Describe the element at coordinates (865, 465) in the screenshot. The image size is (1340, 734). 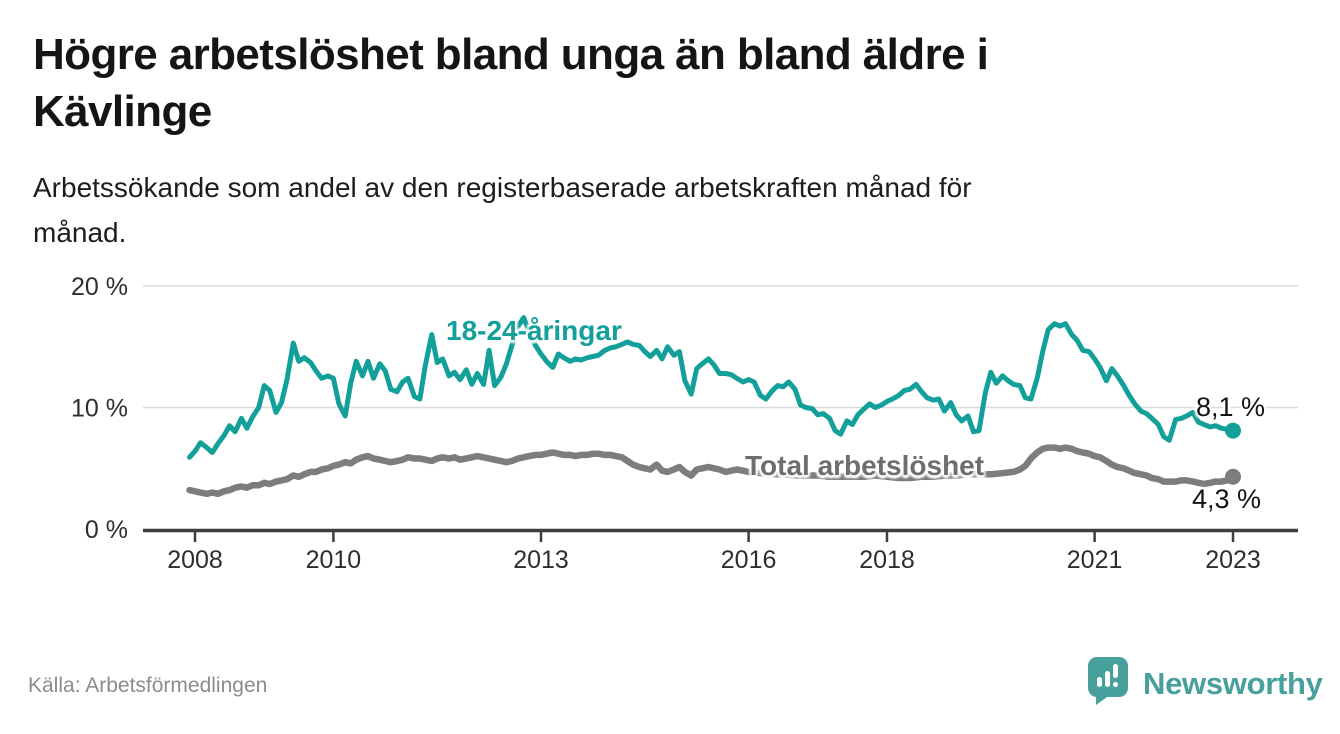
I see `series-label-total: Total arbetslöshet` at that location.